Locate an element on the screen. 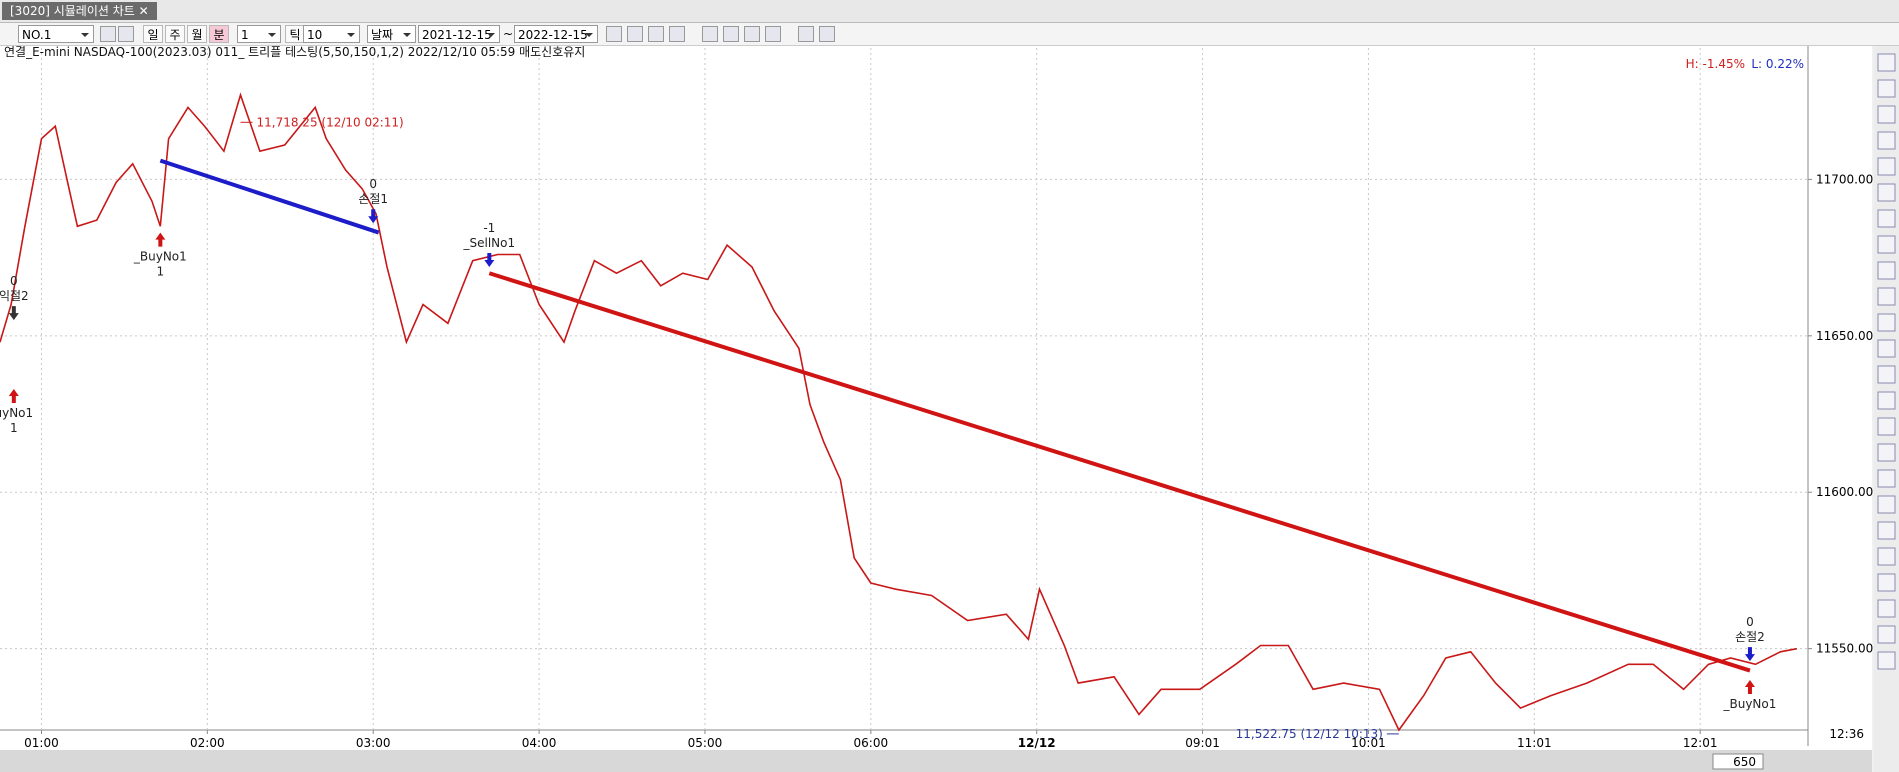 This screenshot has height=772, width=1899. x-tick-label: 12/12 is located at coordinates (1037, 743).